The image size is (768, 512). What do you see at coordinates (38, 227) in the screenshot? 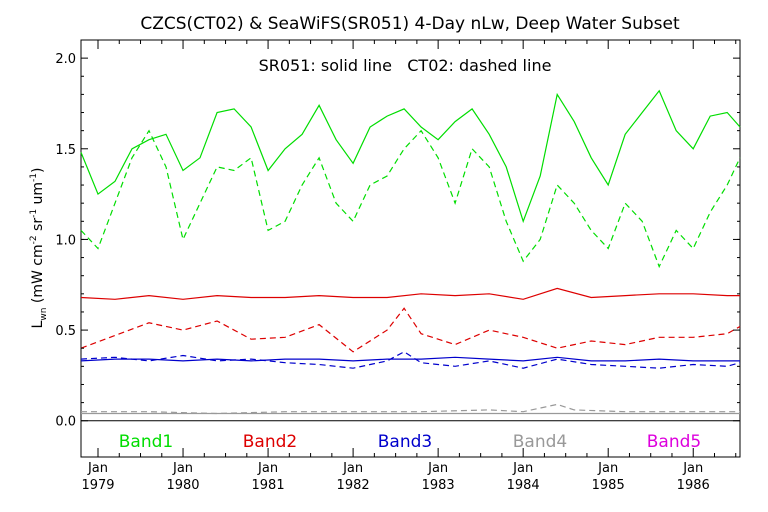
I see `y-label-mid1: sr` at bounding box center [38, 227].